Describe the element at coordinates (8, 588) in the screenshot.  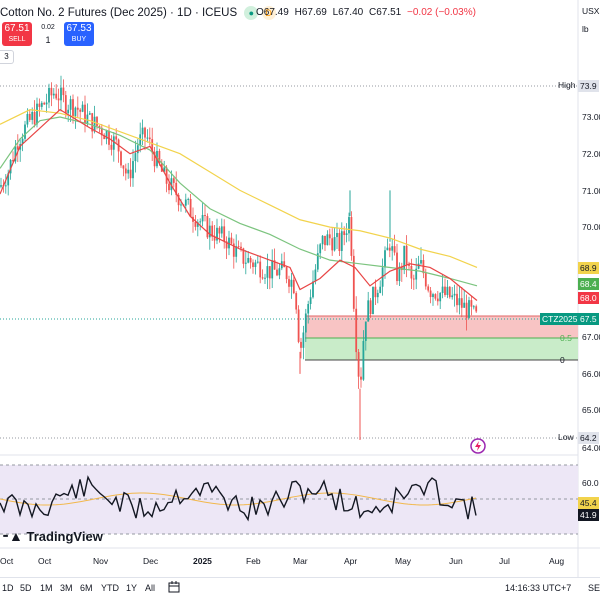
I see `range-1d: 1D` at that location.